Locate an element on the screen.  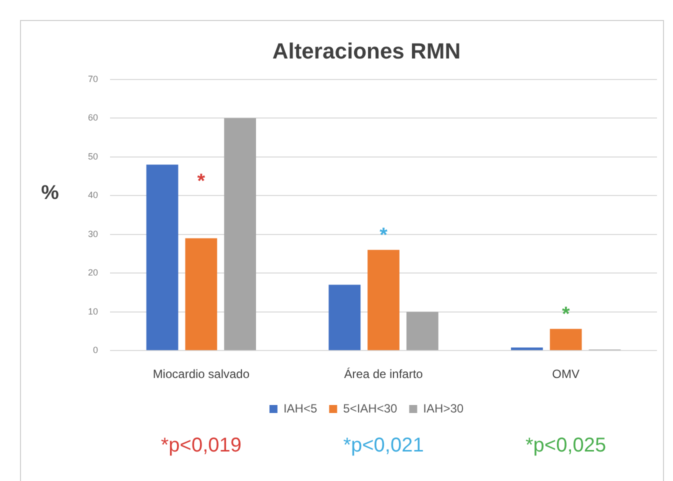
text: *p<0,019 is located at coordinates (201, 445).